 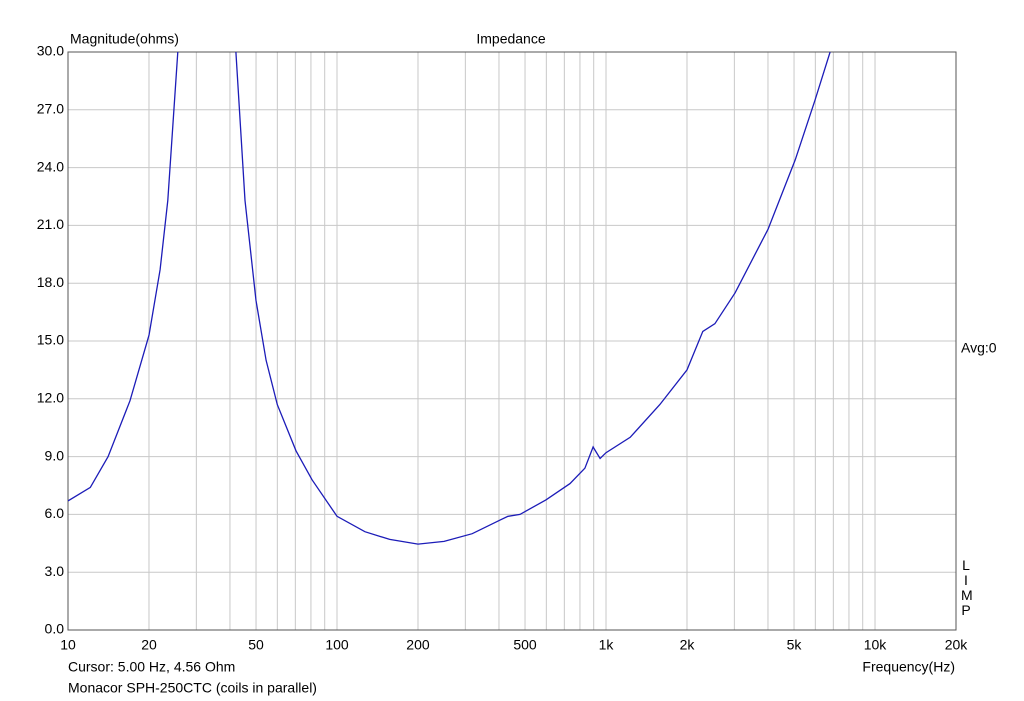 I want to click on y-tick-label: 18.0, so click(x=50, y=282).